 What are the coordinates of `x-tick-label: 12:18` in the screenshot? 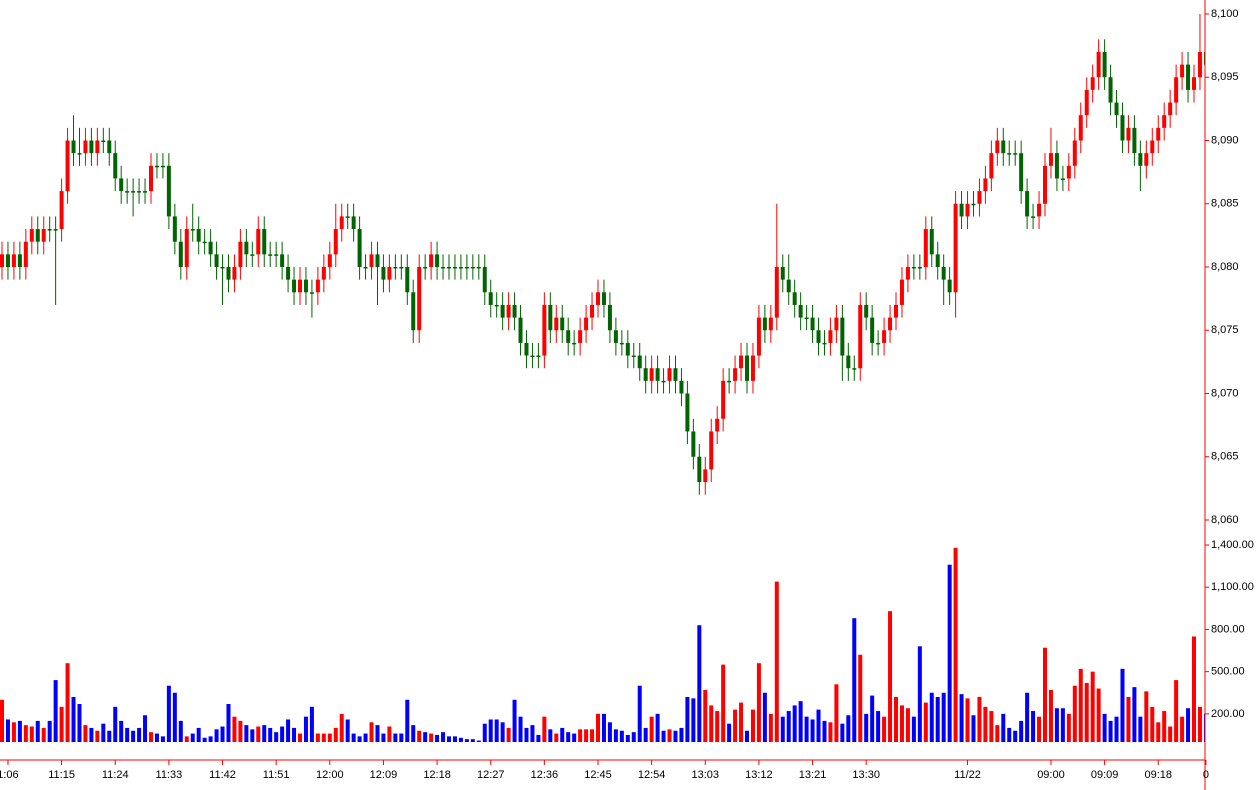 It's located at (437, 775).